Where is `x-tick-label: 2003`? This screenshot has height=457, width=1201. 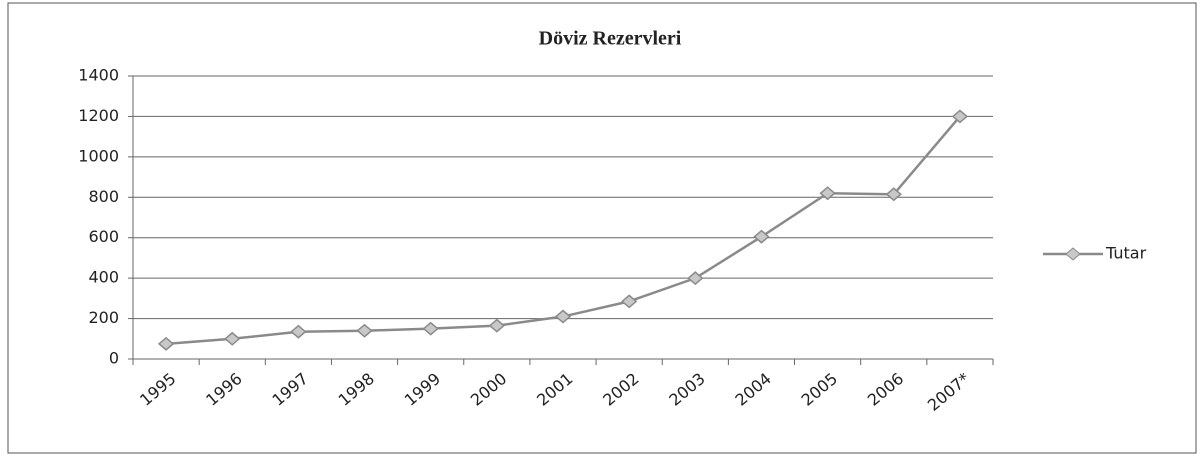 x-tick-label: 2003 is located at coordinates (686, 389).